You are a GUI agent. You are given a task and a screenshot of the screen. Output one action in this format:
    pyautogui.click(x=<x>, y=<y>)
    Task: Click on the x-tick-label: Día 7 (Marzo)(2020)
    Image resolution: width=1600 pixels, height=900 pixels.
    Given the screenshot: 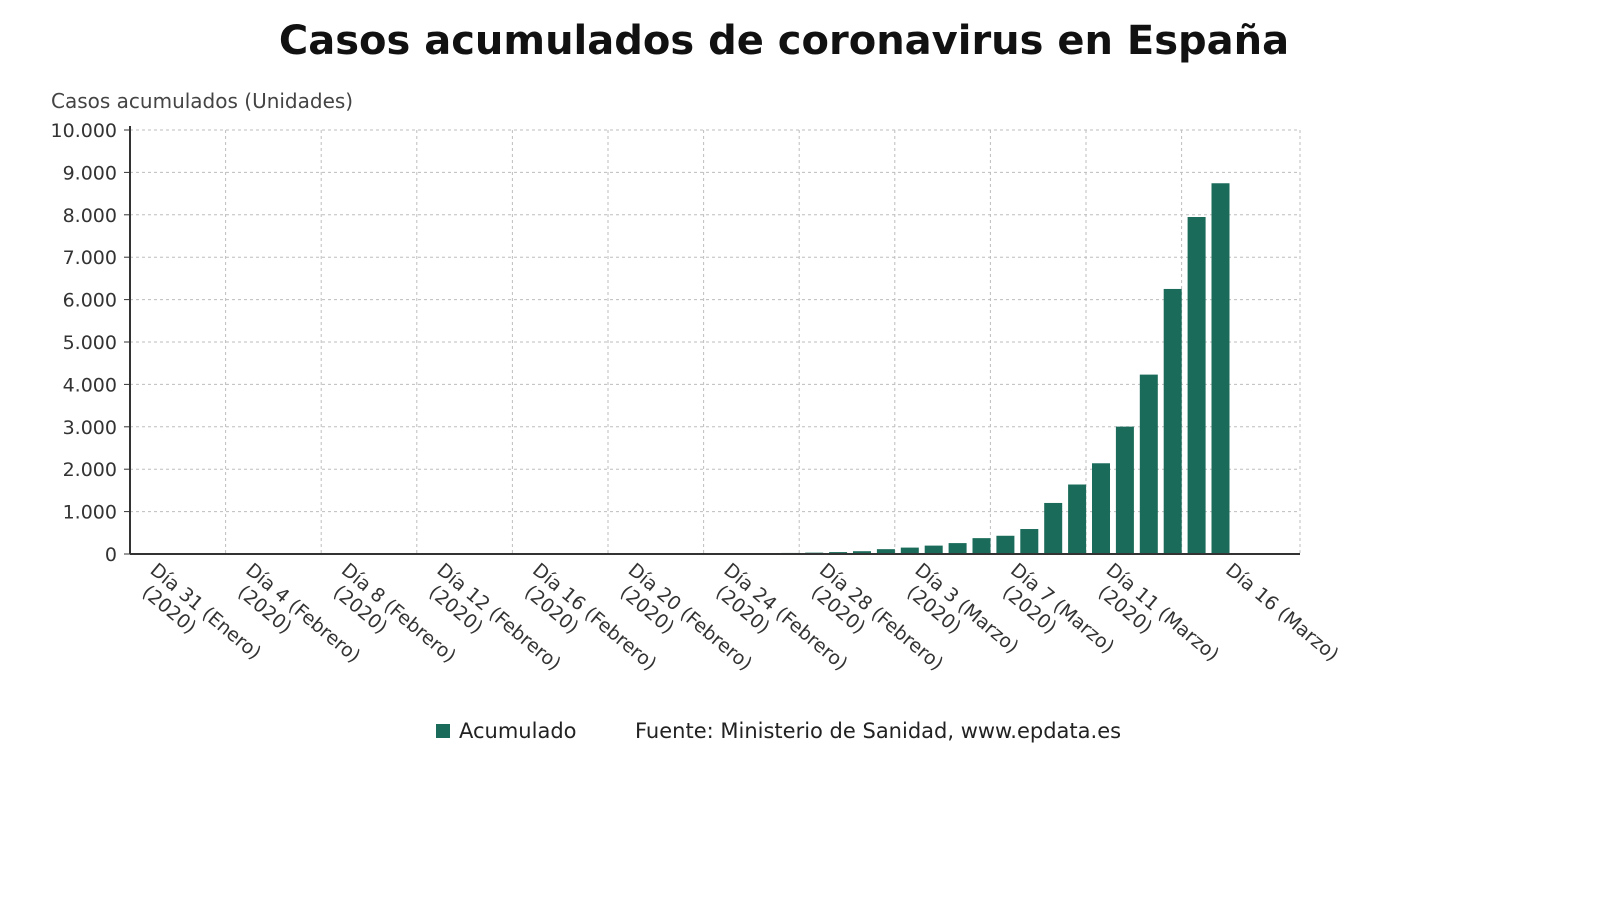 What is the action you would take?
    pyautogui.click(x=1058, y=608)
    